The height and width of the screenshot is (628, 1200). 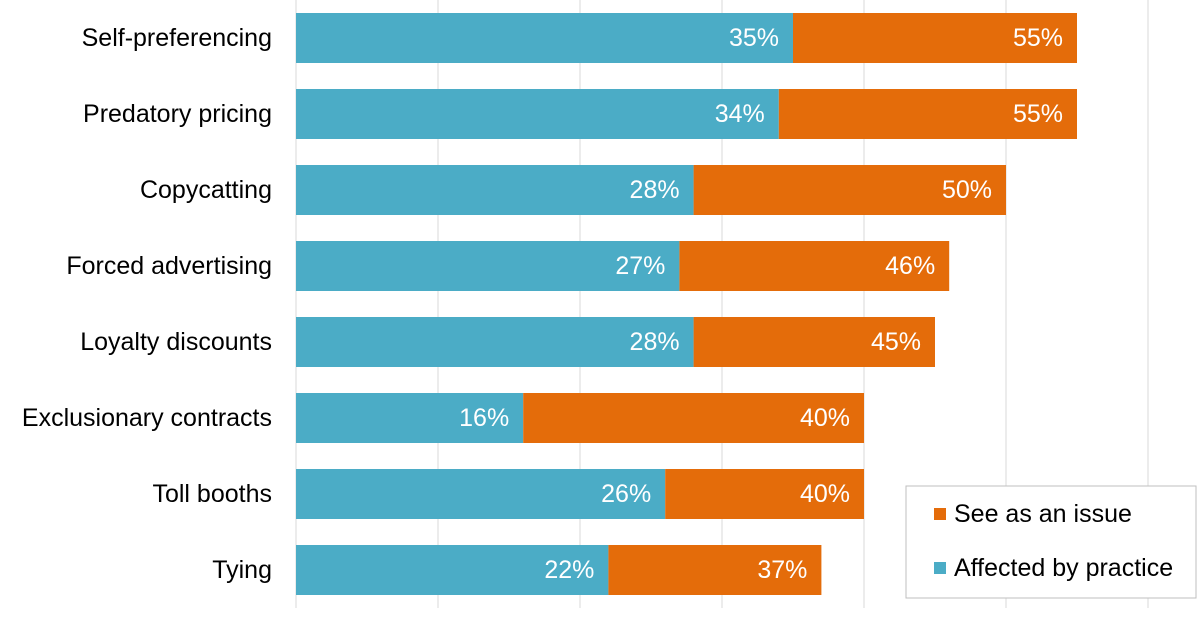 What do you see at coordinates (169, 266) in the screenshot?
I see `category-label: Forced advertising` at bounding box center [169, 266].